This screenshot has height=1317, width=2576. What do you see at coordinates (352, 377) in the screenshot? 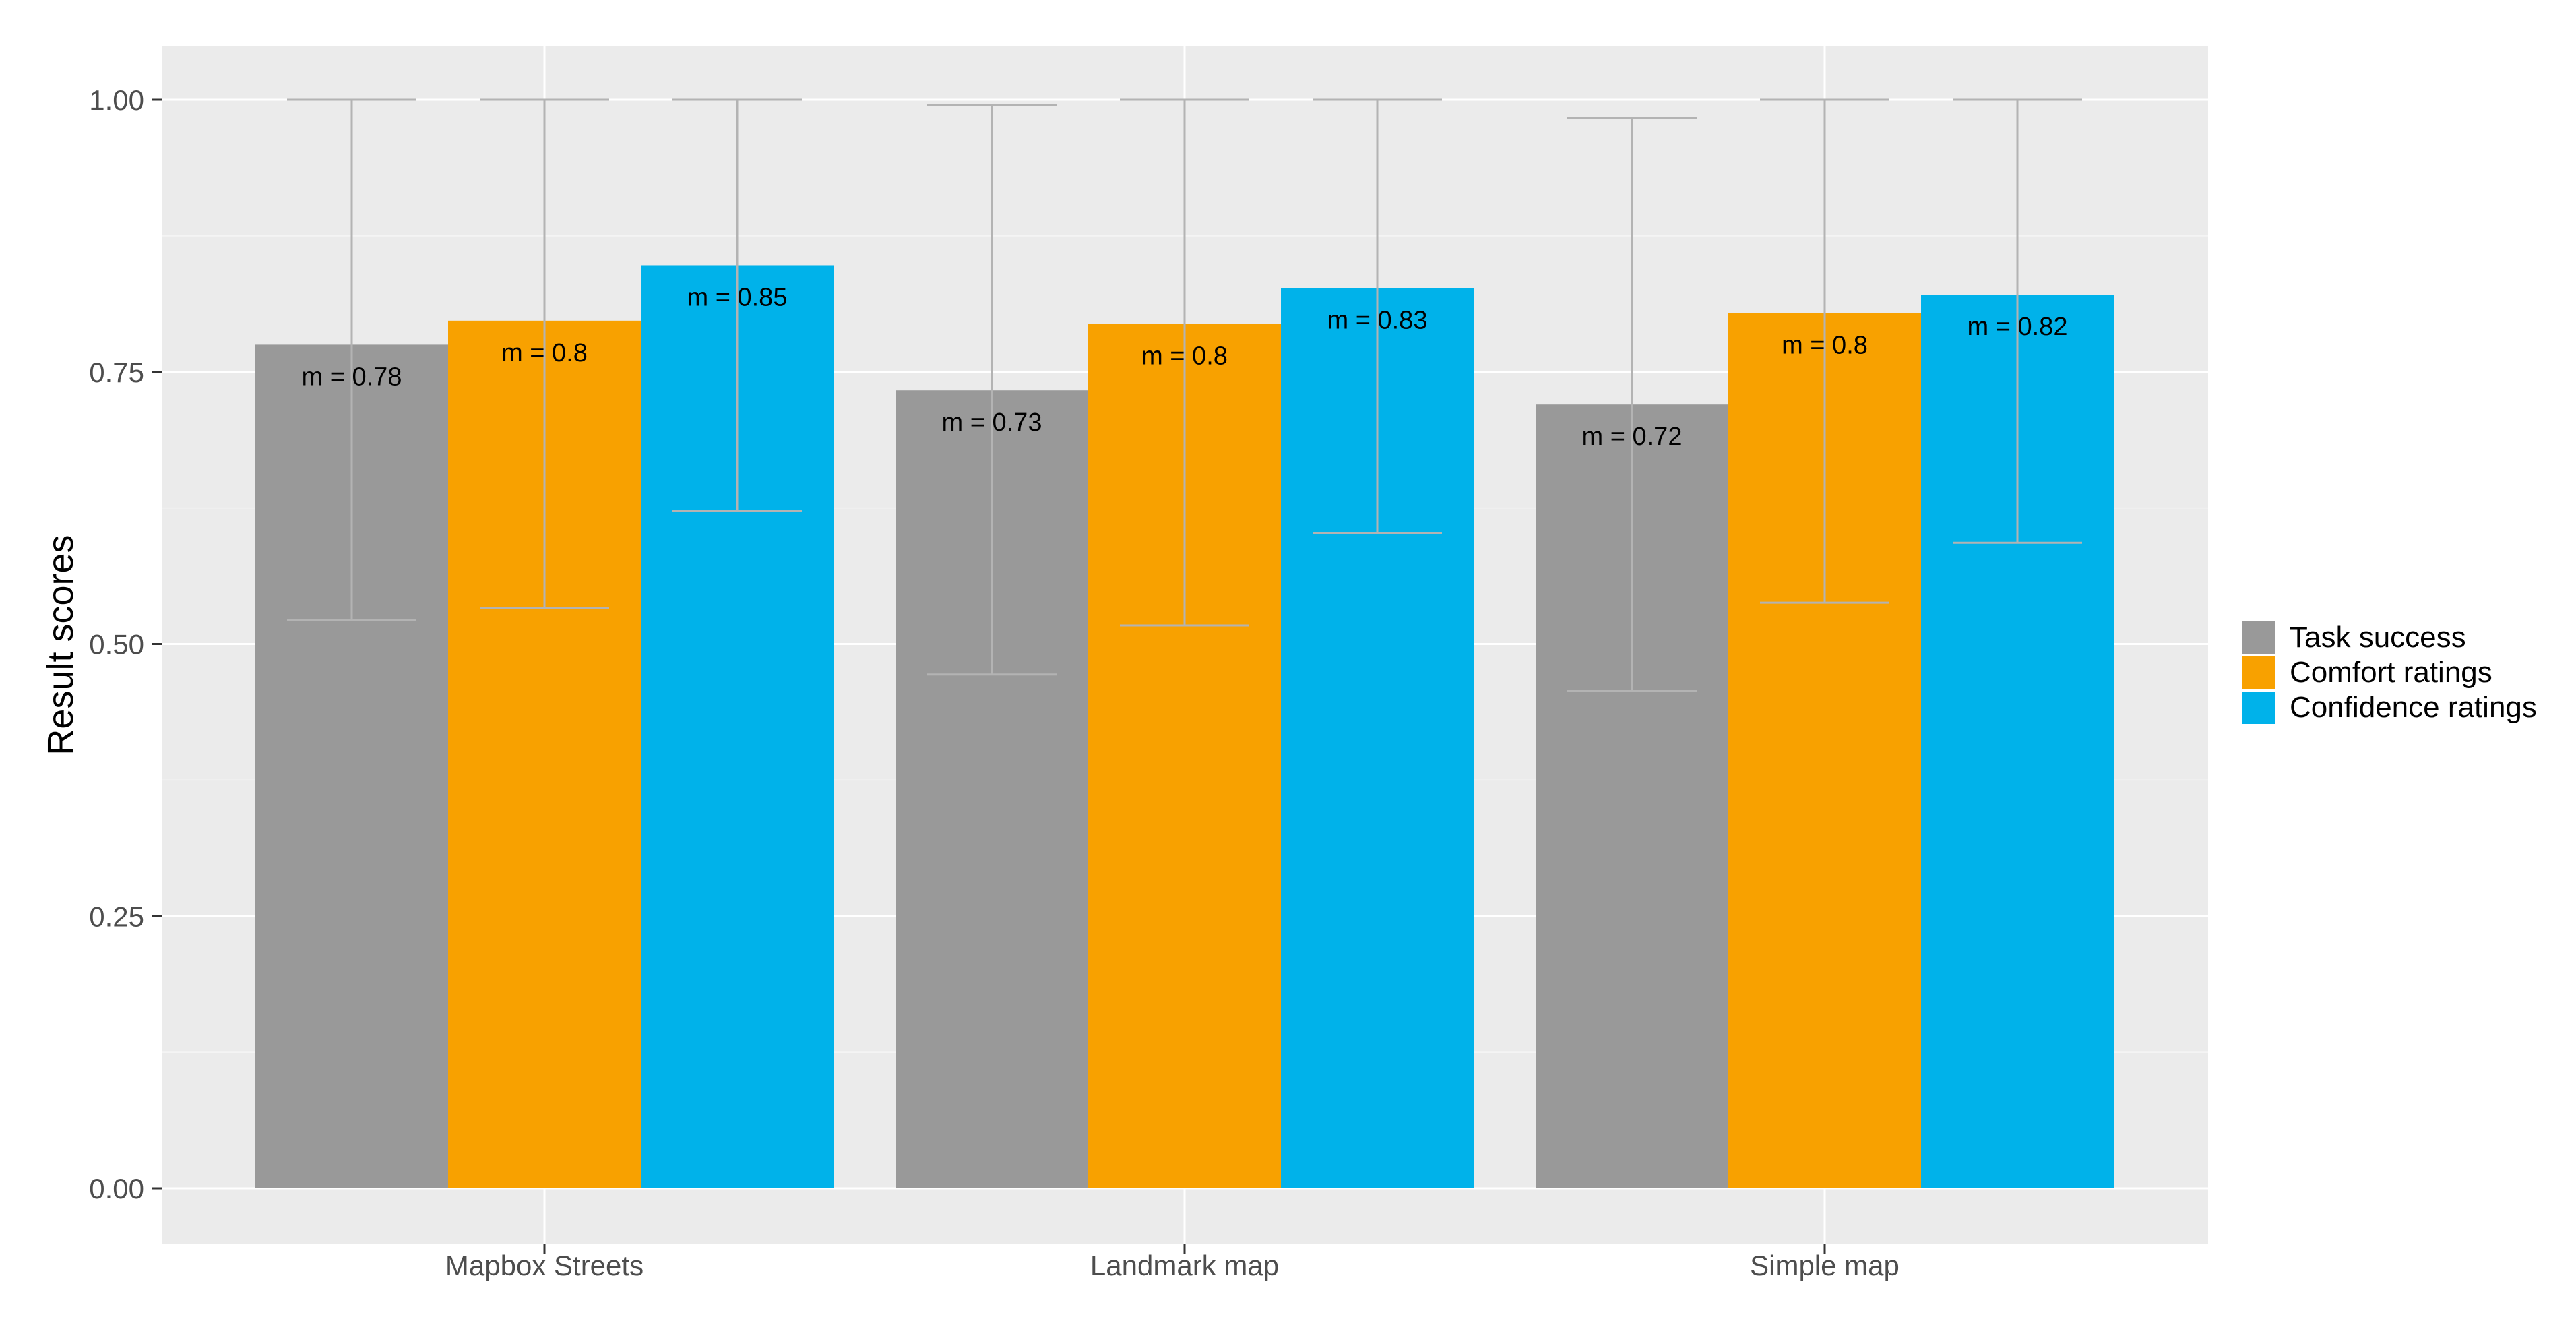
I see `data-label: m = 0.78` at bounding box center [352, 377].